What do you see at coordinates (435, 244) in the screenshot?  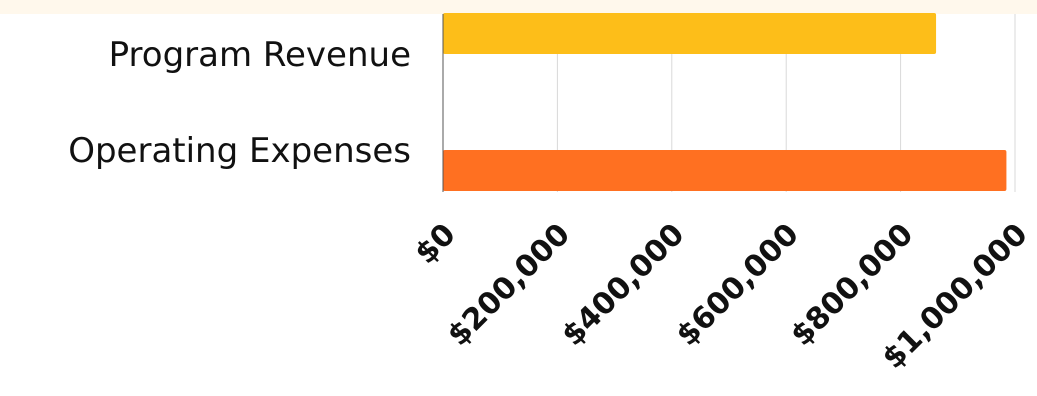 I see `x-tick-label-0: $0` at bounding box center [435, 244].